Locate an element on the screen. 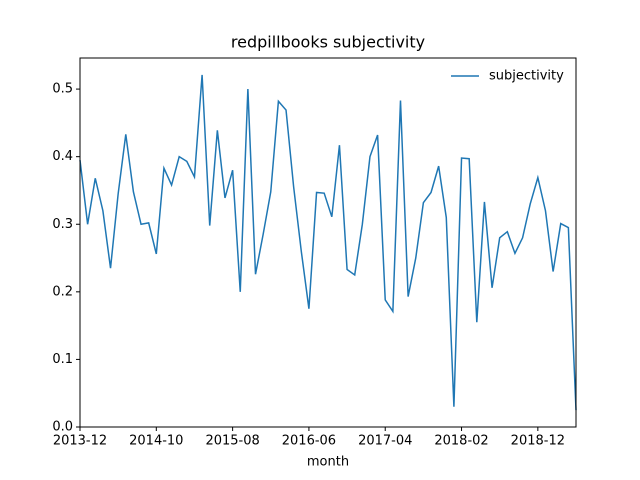 Image resolution: width=640 pixels, height=480 pixels. x-tick-label: 2017-04 is located at coordinates (385, 441).